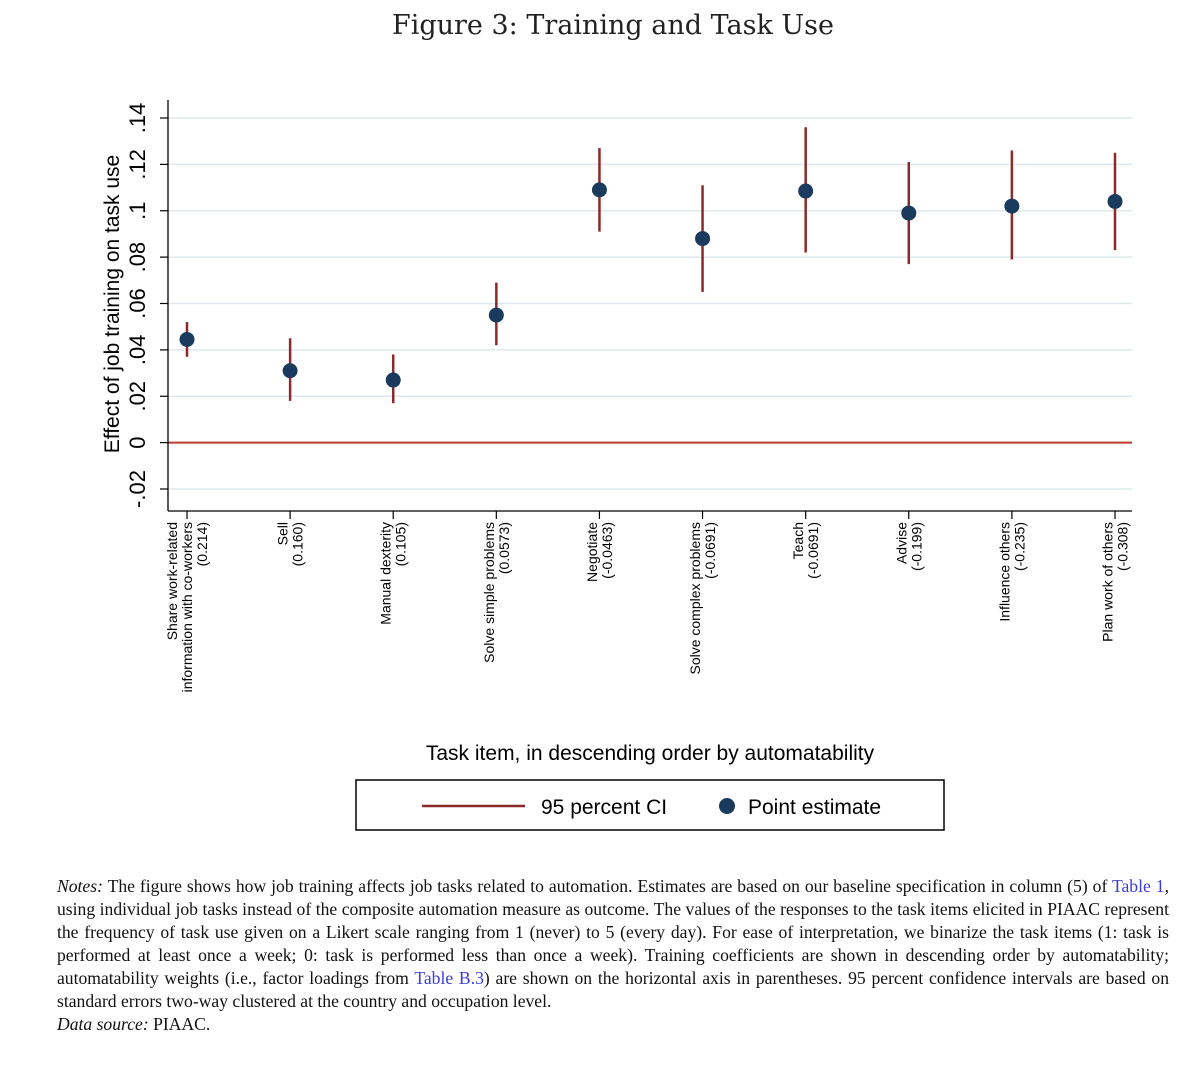  What do you see at coordinates (137, 303) in the screenshot?
I see `y-tick-label: .06` at bounding box center [137, 303].